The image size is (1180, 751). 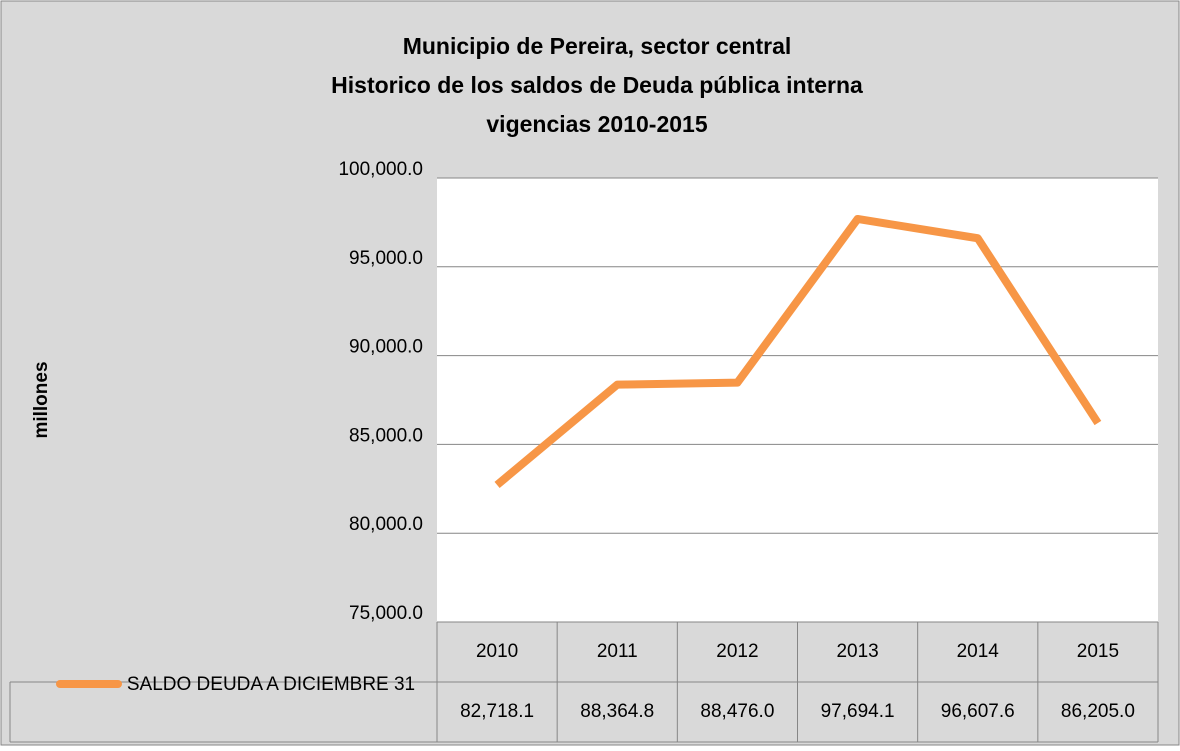 I want to click on x-tick-label: 2010, so click(x=497, y=651).